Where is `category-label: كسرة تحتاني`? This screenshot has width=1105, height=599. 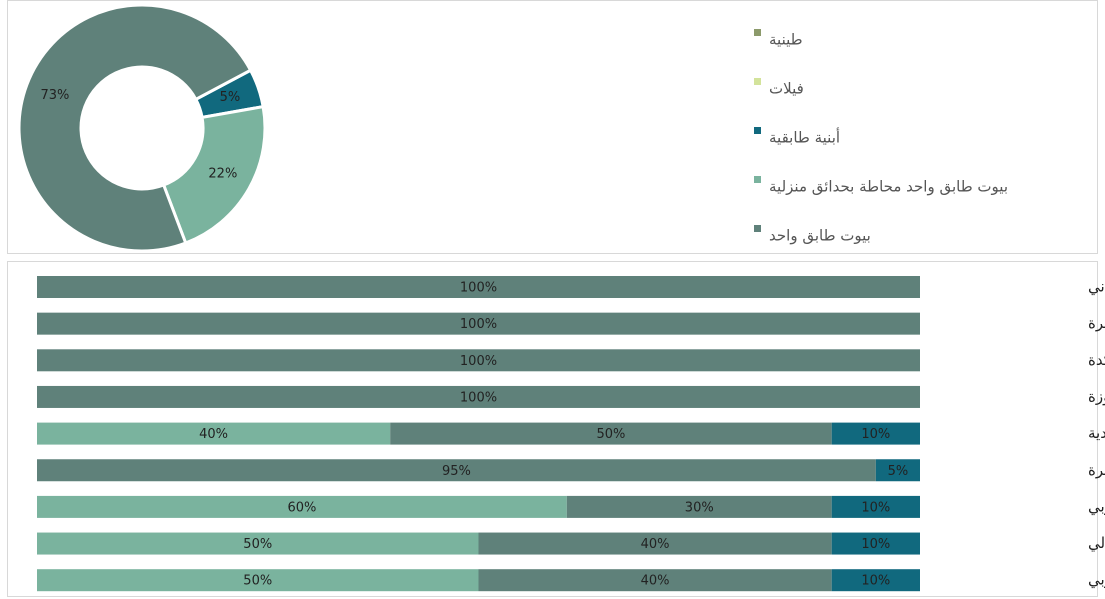
category-label: كسرة تحتاني is located at coordinates (1096, 287).